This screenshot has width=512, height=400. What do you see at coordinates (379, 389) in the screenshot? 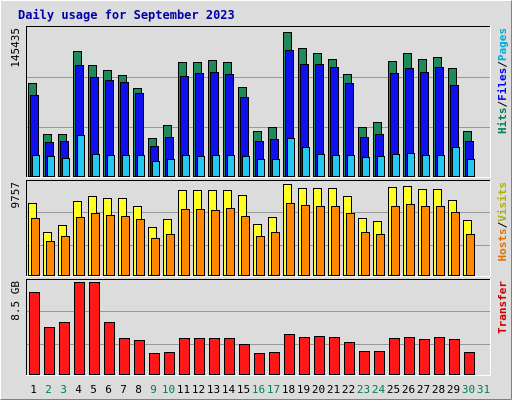
I see `x-tick-label-day-24: 24` at bounding box center [379, 389].